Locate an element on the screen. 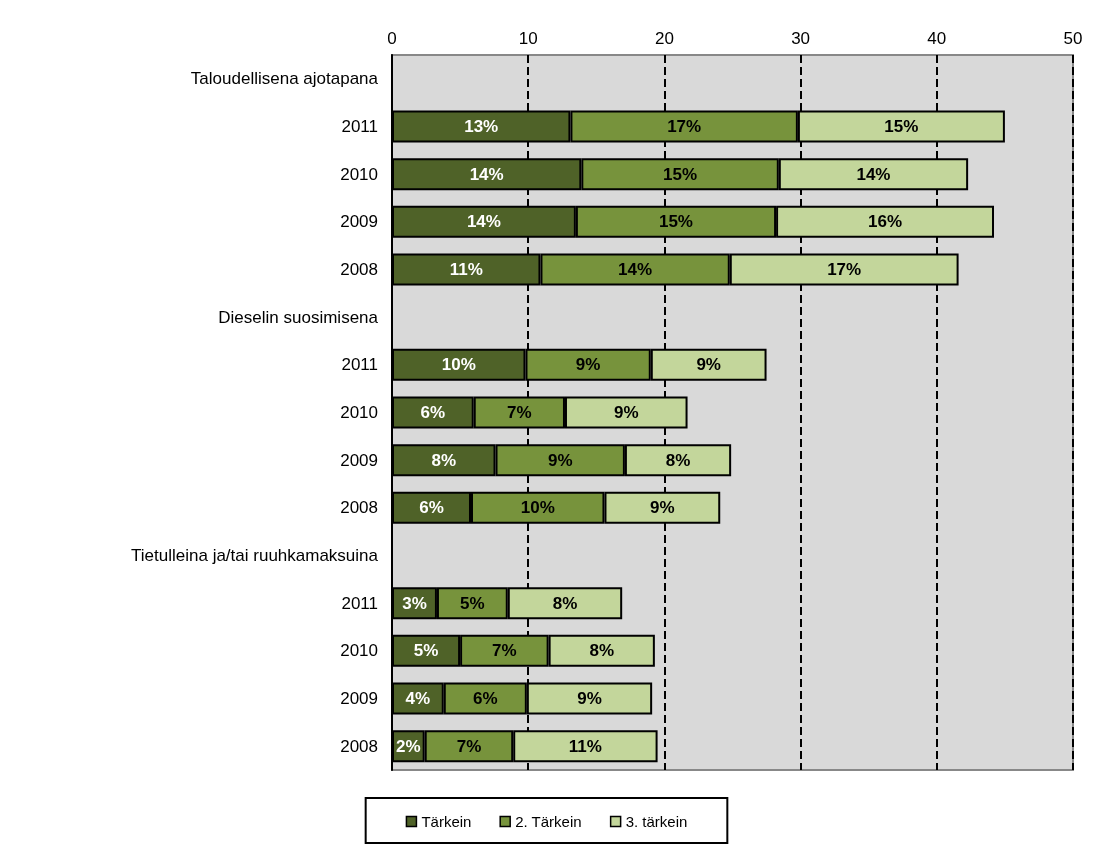 The height and width of the screenshot is (845, 1093). x-tick-label: 30 is located at coordinates (801, 38).